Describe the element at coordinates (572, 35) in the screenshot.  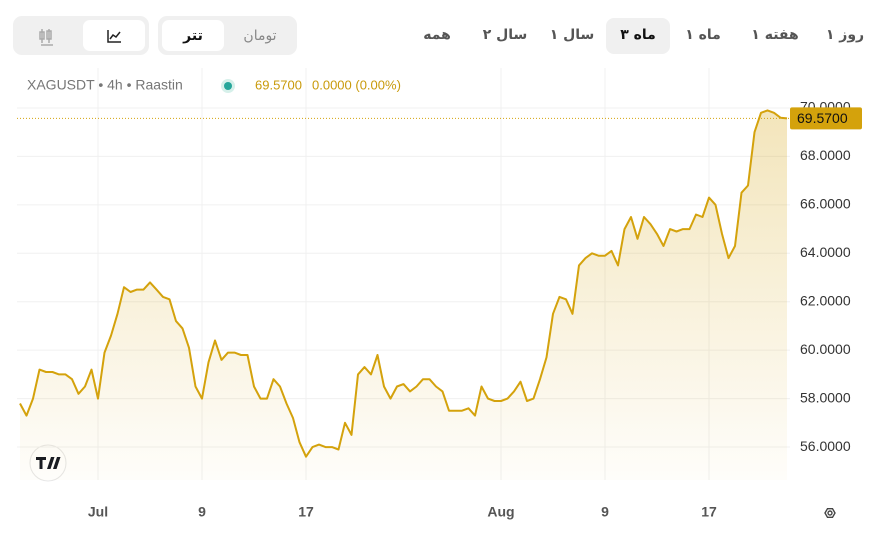
I see `period-tab: ۱ سال` at that location.